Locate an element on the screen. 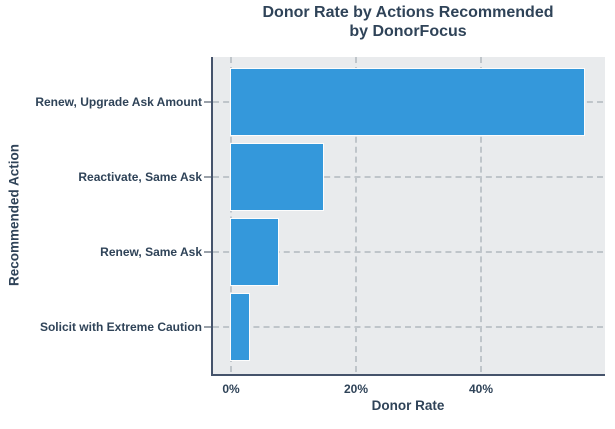 The width and height of the screenshot is (615, 429). category-label: Solicit with Extreme Caution is located at coordinates (120, 327).